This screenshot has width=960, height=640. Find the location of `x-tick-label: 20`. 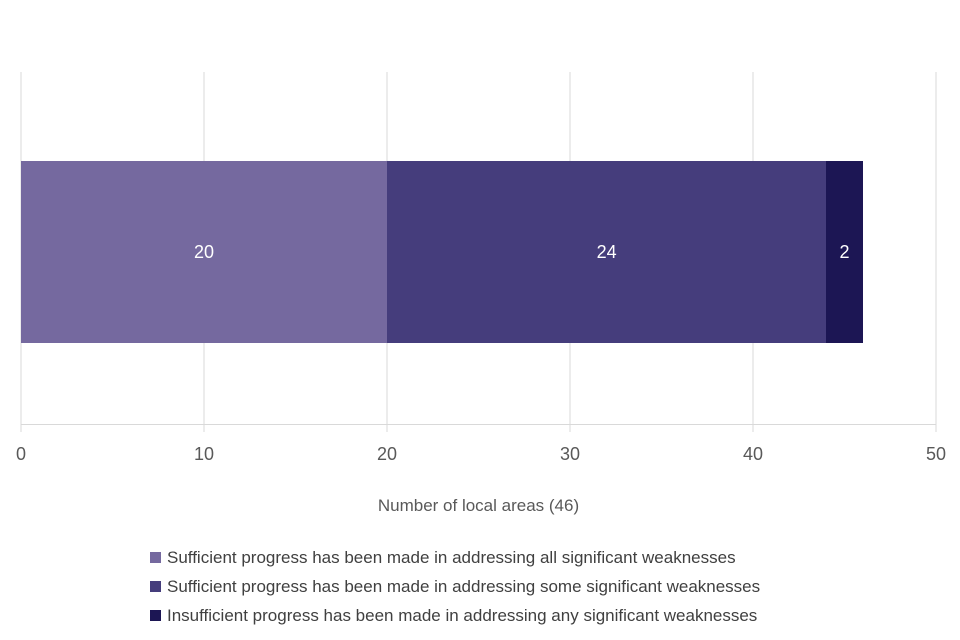

x-tick-label: 20 is located at coordinates (387, 454).